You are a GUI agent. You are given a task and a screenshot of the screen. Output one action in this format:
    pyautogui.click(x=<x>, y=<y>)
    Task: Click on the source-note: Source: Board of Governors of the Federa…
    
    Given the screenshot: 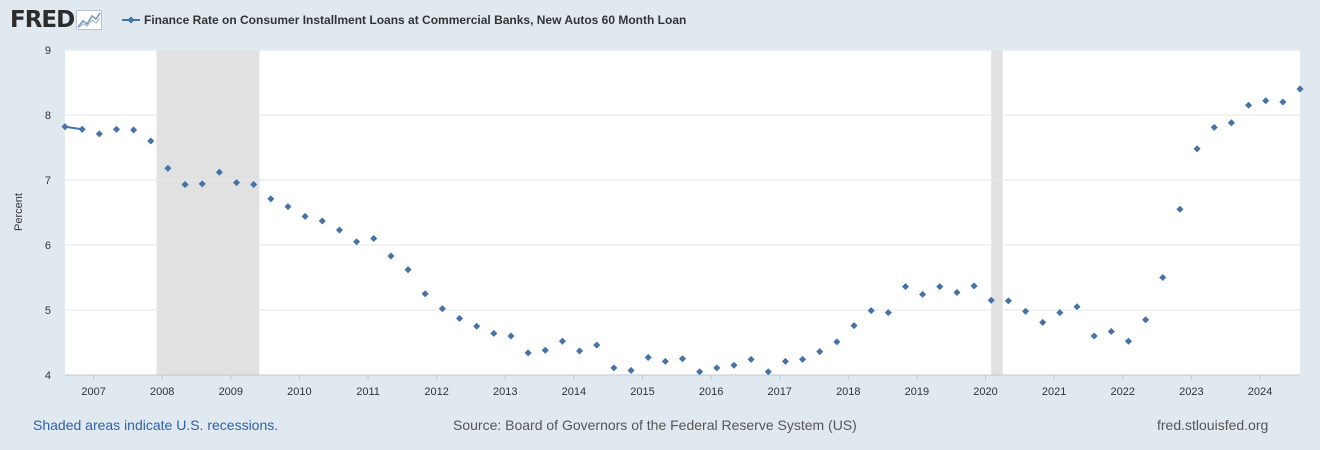 What is the action you would take?
    pyautogui.click(x=655, y=425)
    